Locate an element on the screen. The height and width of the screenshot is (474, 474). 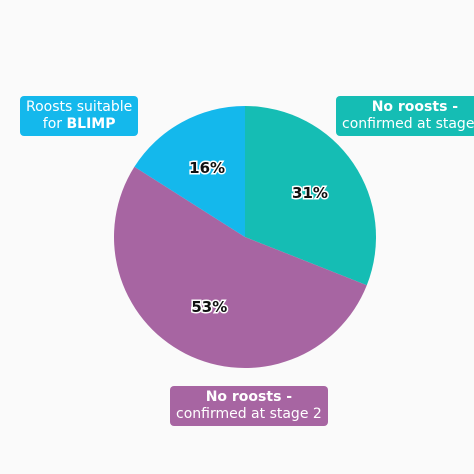
pie-slice-labels: 31% 53% 16% is located at coordinates (259, 238).